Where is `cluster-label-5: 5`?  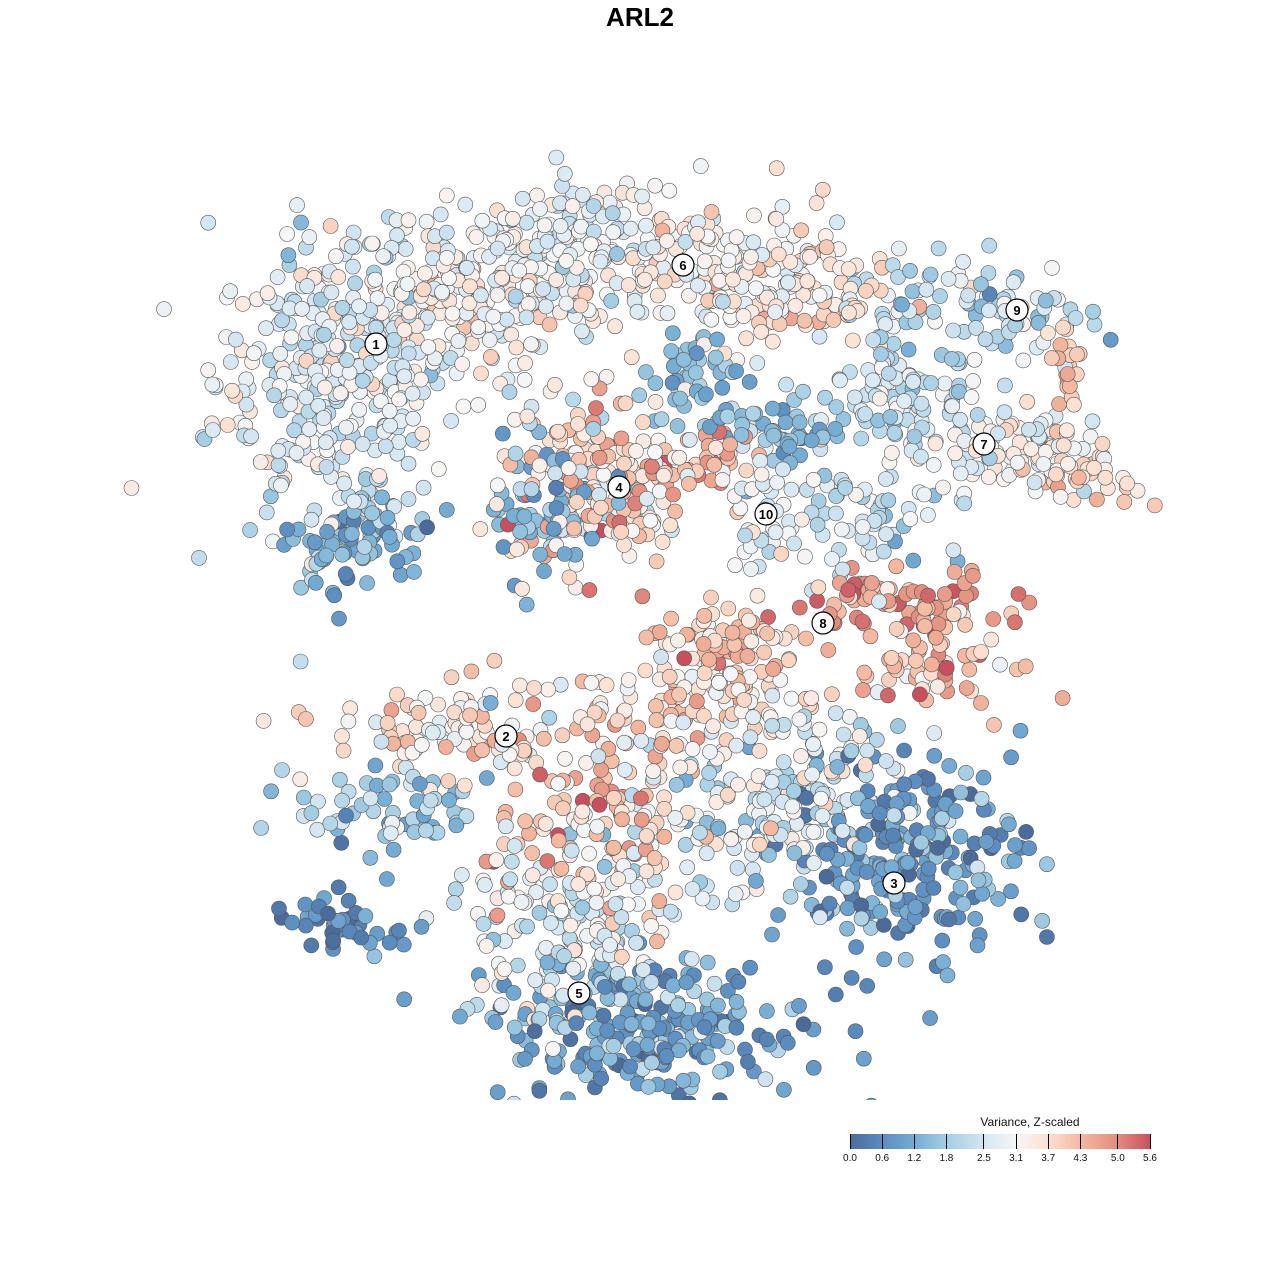 cluster-label-5: 5 is located at coordinates (579, 993).